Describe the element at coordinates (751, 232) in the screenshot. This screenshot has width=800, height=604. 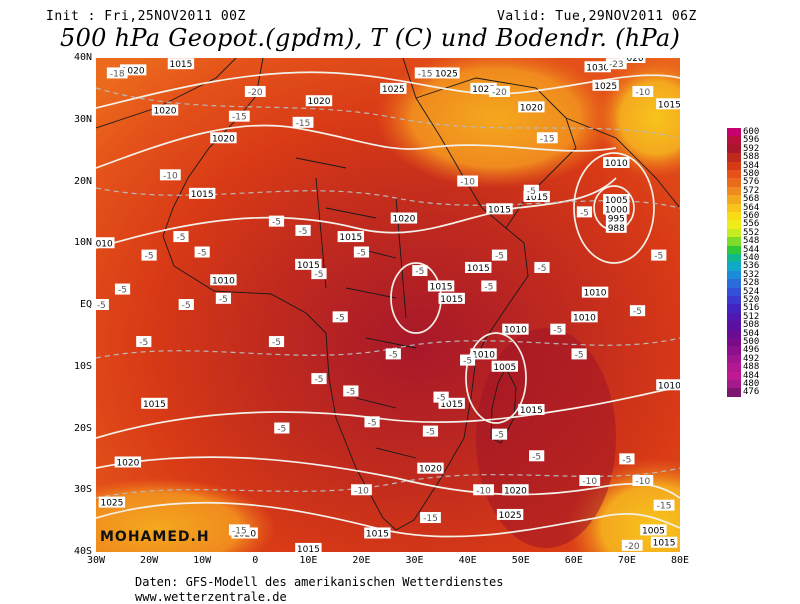
I see `legend-label: 552` at that location.